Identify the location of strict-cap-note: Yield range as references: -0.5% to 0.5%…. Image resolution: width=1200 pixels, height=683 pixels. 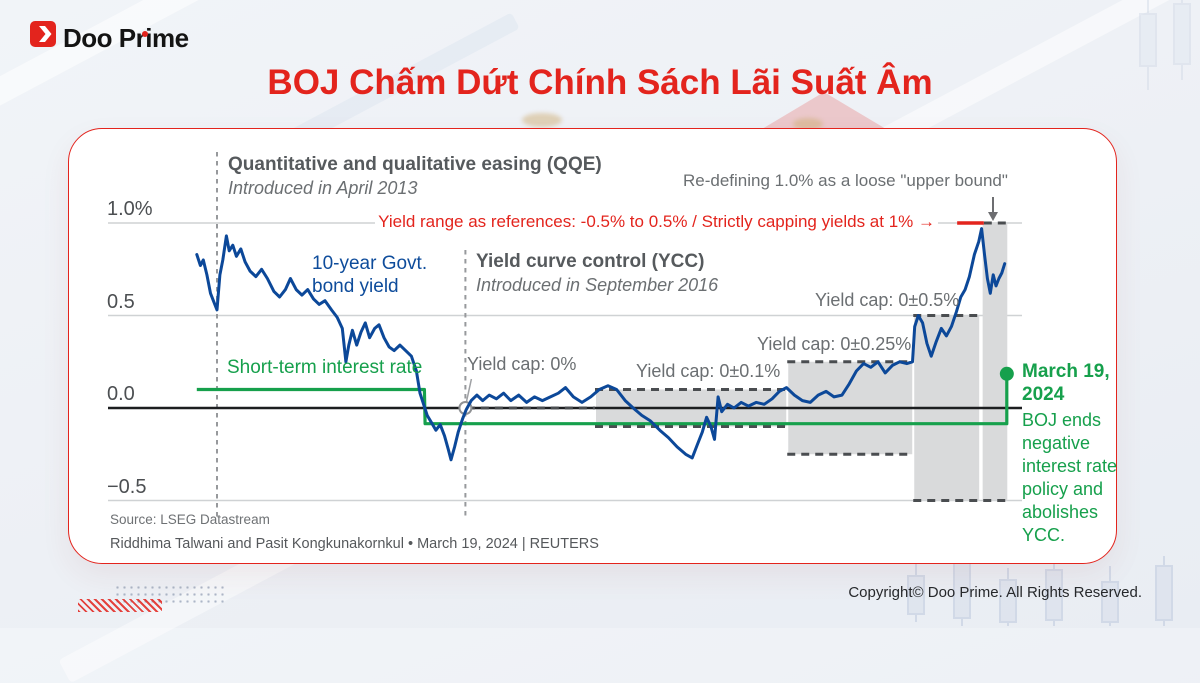
(656, 222).